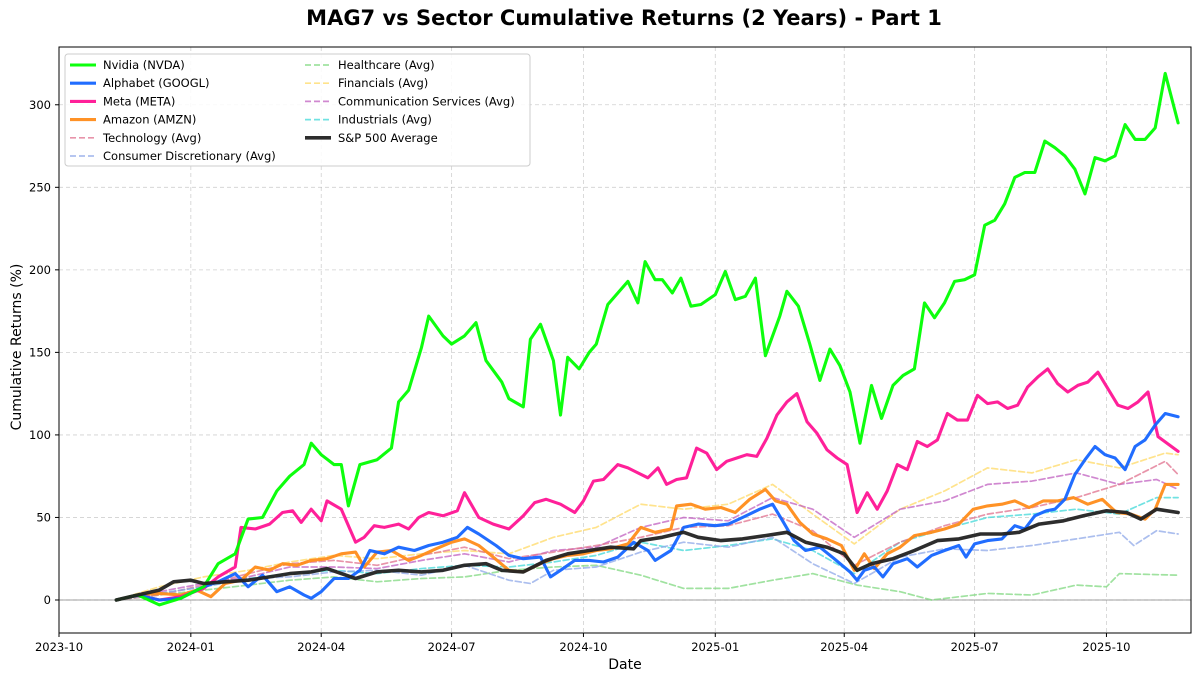  I want to click on series-line-healthcare-avg, so click(647, 582).